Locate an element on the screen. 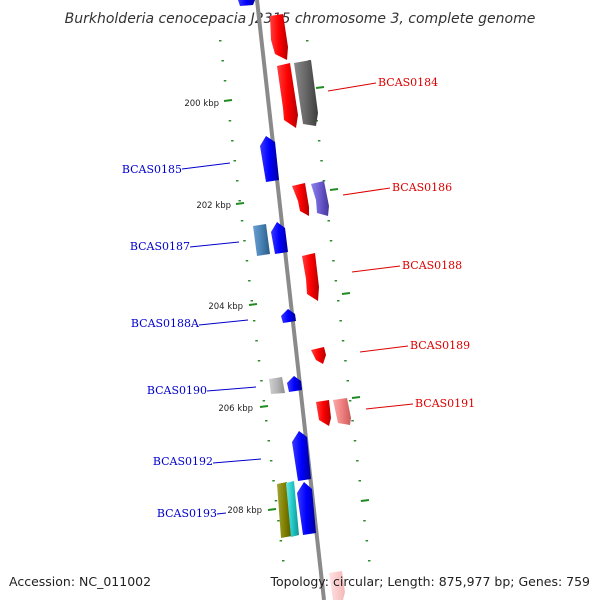  gene-arrow-top is located at coordinates (279, 37).